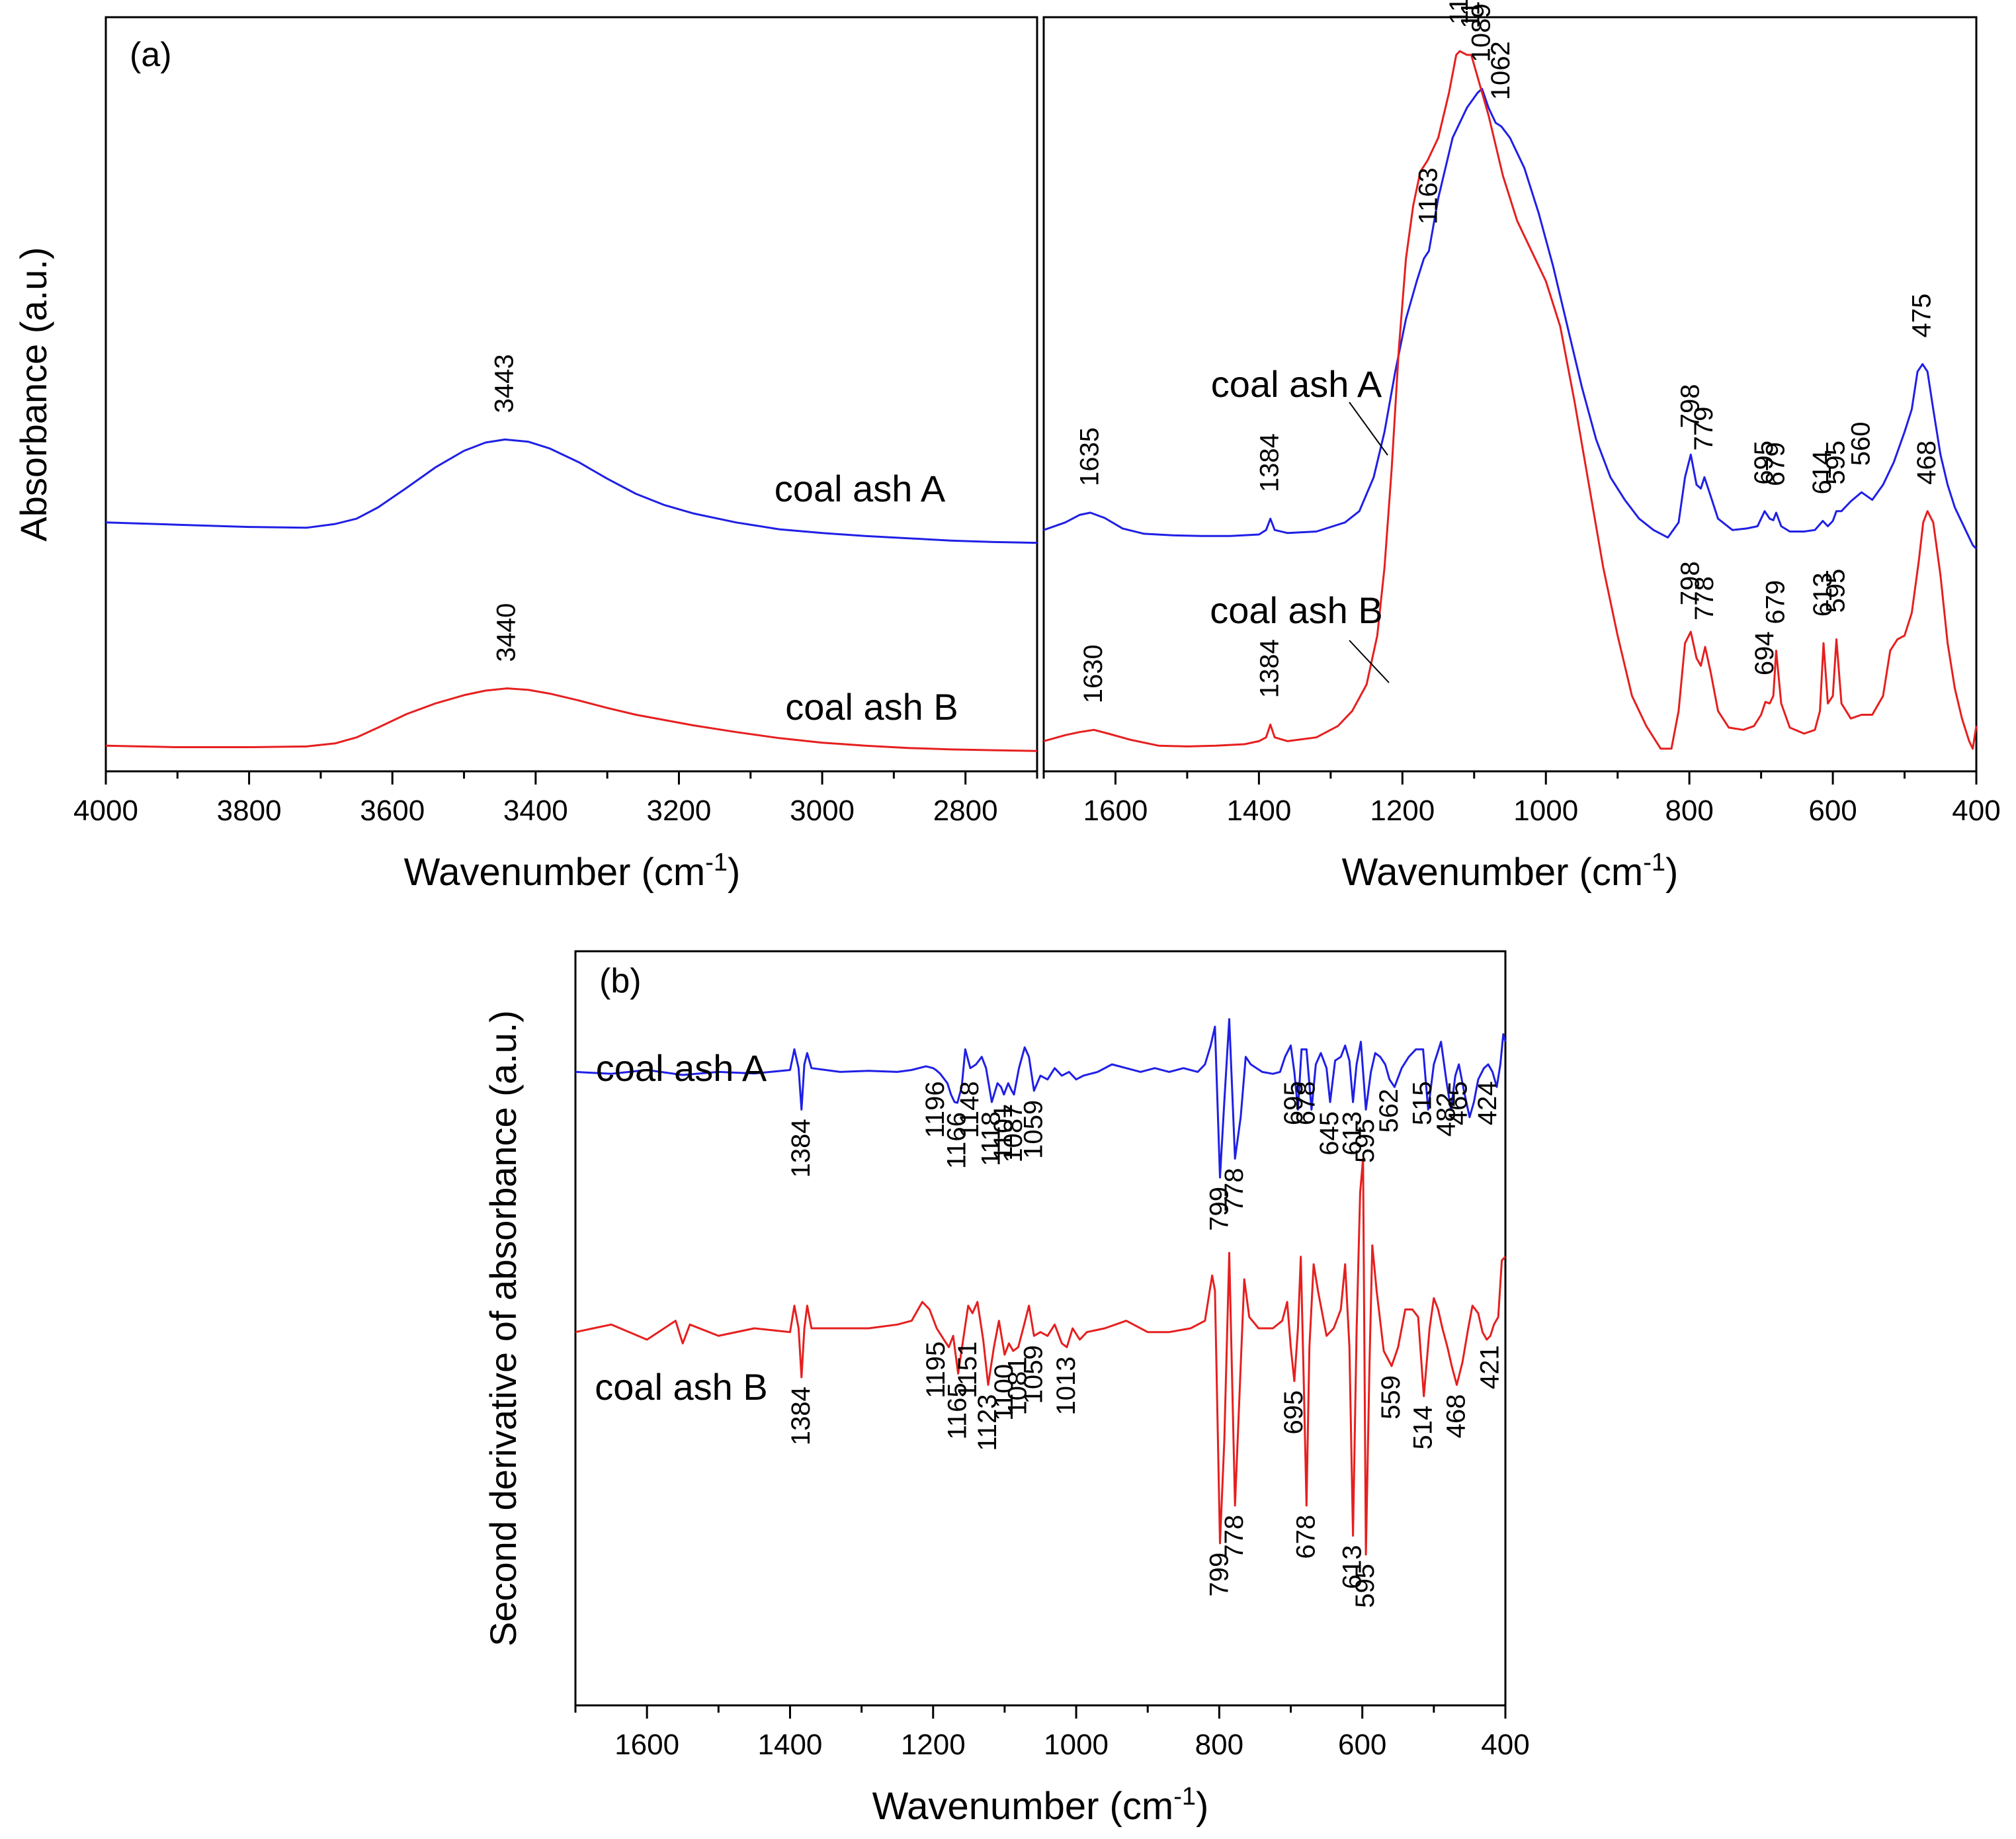 The image size is (2016, 1839). I want to click on panel-b-x-ticks: 1600 1400 1200 1000 800 600 400, so click(1052, 1733).